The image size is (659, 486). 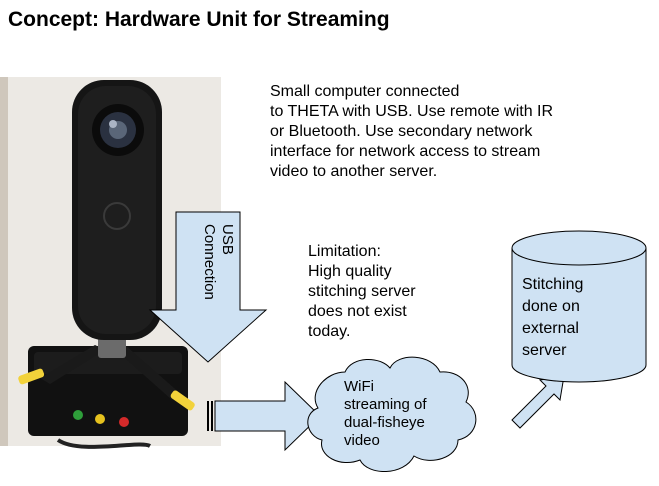 What do you see at coordinates (344, 251) in the screenshot?
I see `limitation-line: Limitation:` at bounding box center [344, 251].